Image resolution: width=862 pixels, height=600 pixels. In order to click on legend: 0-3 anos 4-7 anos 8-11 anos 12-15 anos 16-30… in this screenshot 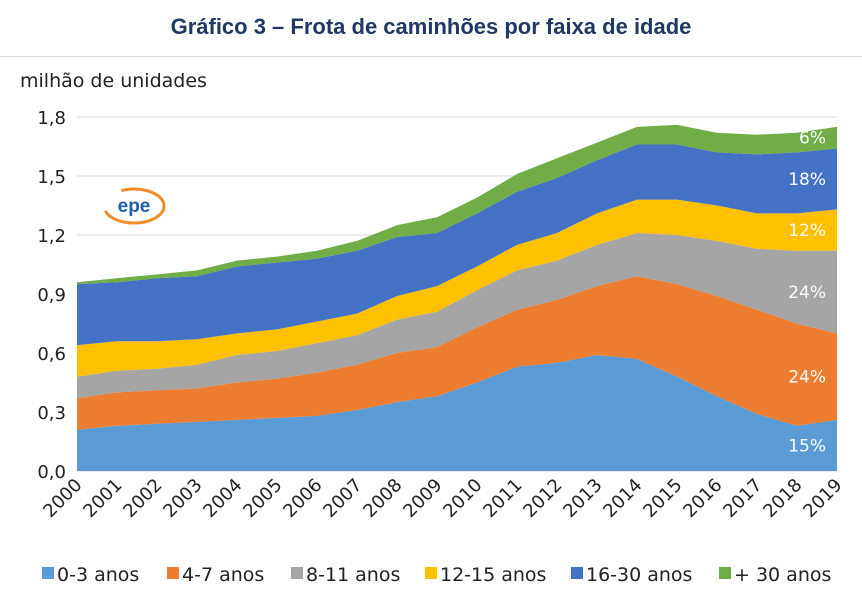, I will do `click(436, 575)`.